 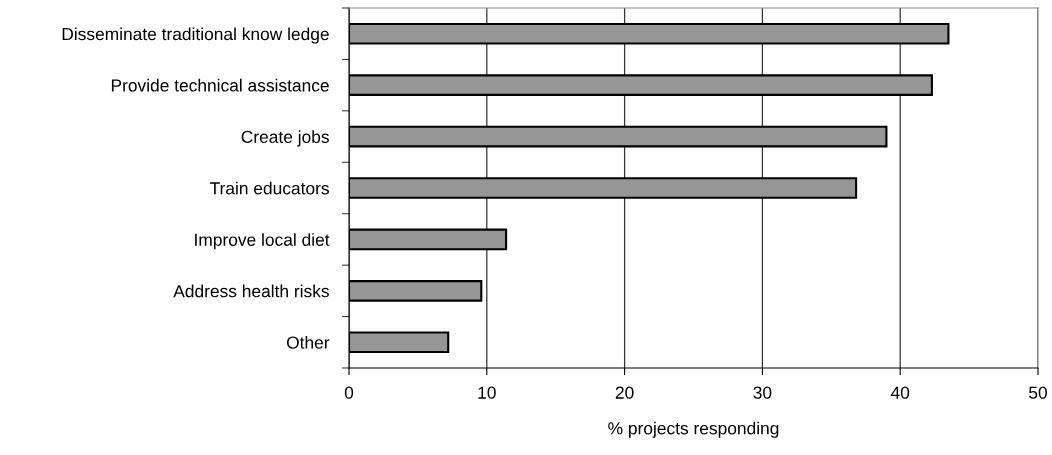 What do you see at coordinates (220, 85) in the screenshot?
I see `y-tick-label: Provide technical assistance` at bounding box center [220, 85].